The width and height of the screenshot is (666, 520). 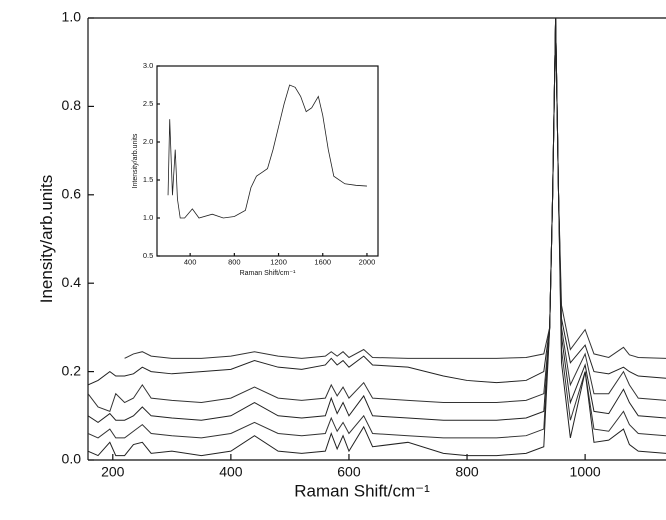 What do you see at coordinates (367, 262) in the screenshot?
I see `x-tick-label: 2000` at bounding box center [367, 262].